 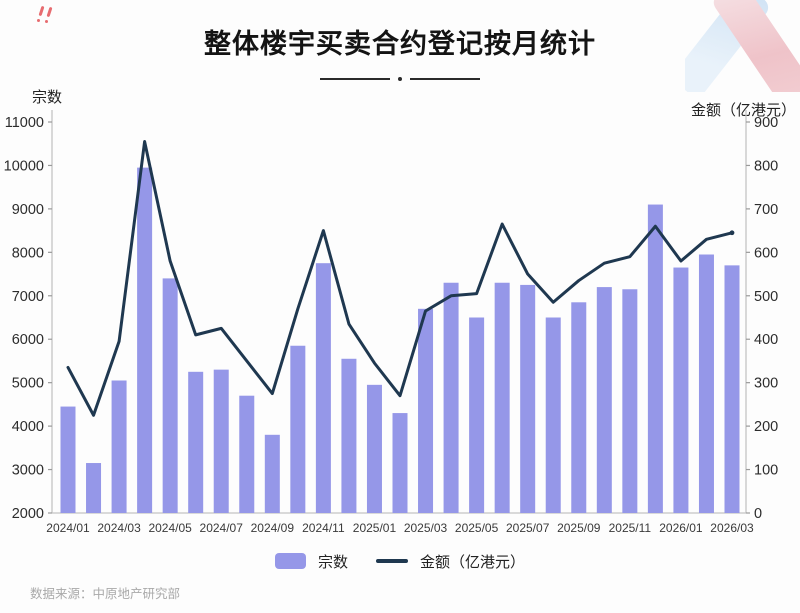 I want to click on x-tick-label: 2024/01, so click(x=68, y=528).